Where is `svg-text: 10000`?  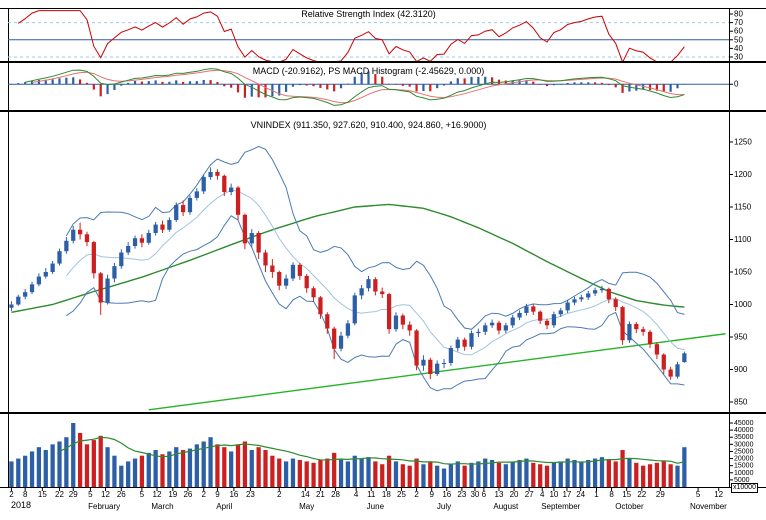
svg-text: 10000 is located at coordinates (744, 473).